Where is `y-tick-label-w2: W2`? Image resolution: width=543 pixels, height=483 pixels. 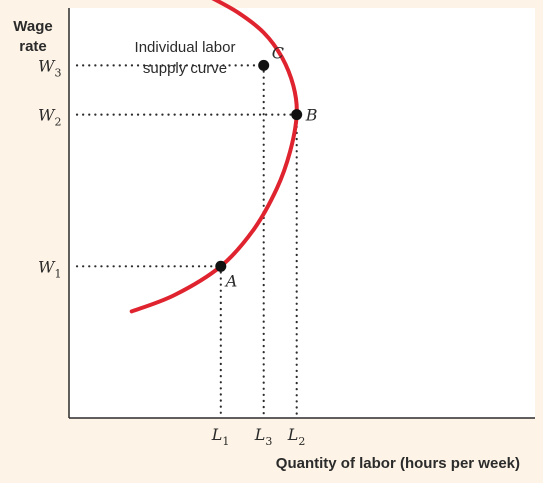
y-tick-label-w2: W2 is located at coordinates (49, 117).